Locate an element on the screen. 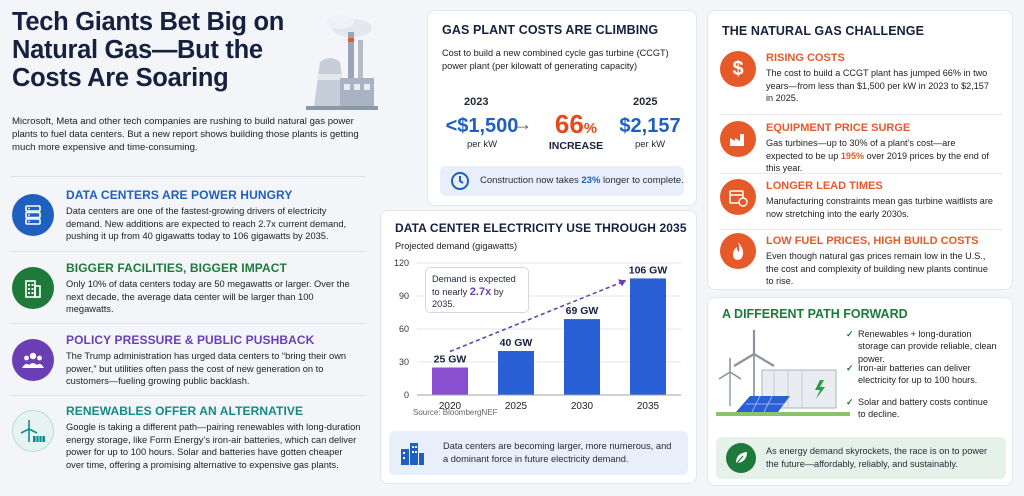 The width and height of the screenshot is (1024, 496). costs-title: GAS PLANT COSTS ARE CLIMBING is located at coordinates (550, 30).